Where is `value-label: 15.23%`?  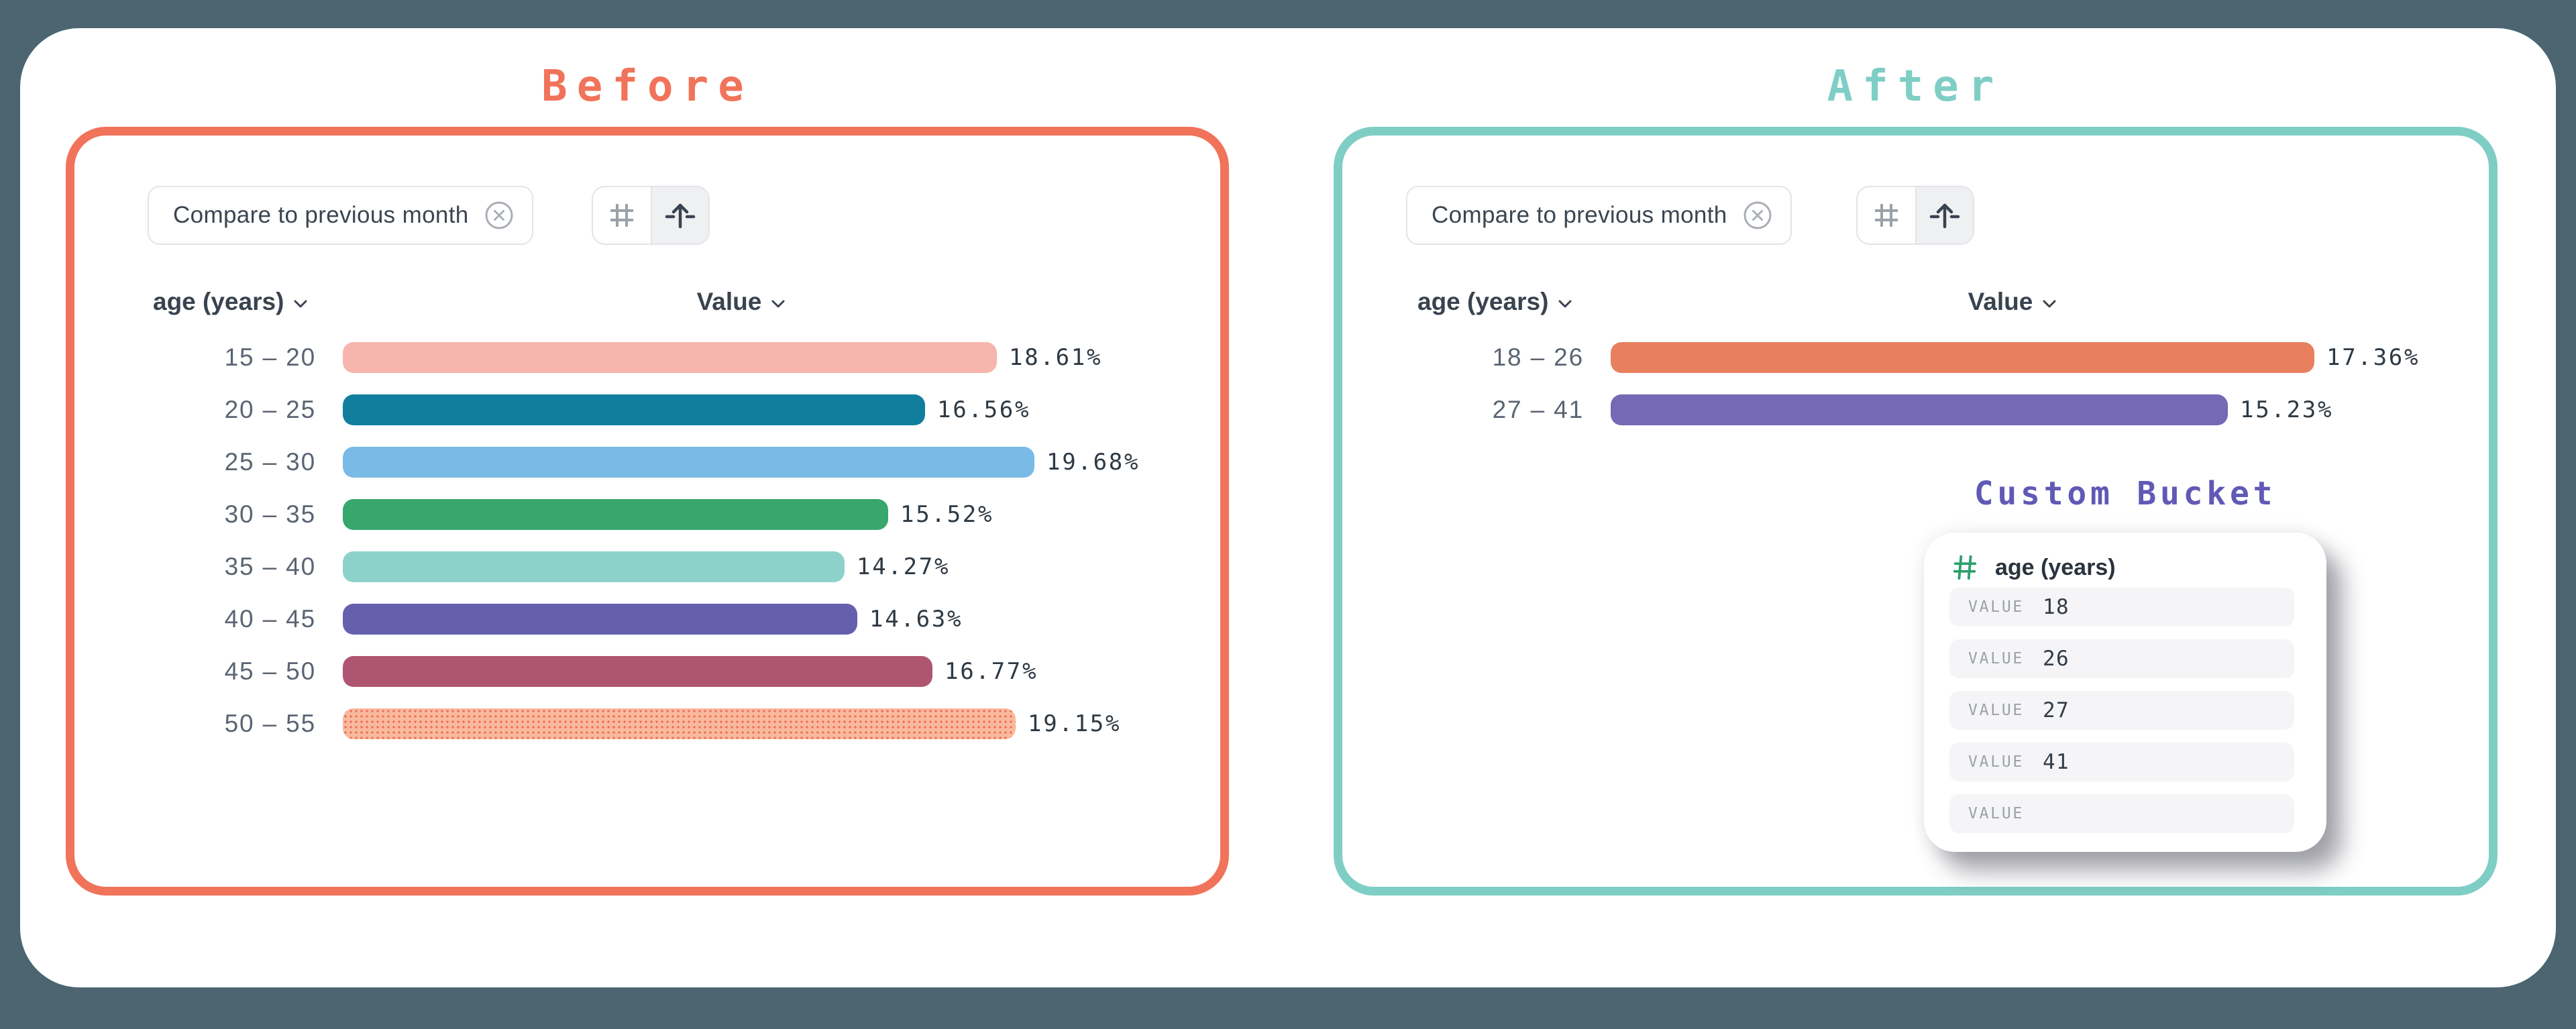
value-label: 15.23% is located at coordinates (2287, 409).